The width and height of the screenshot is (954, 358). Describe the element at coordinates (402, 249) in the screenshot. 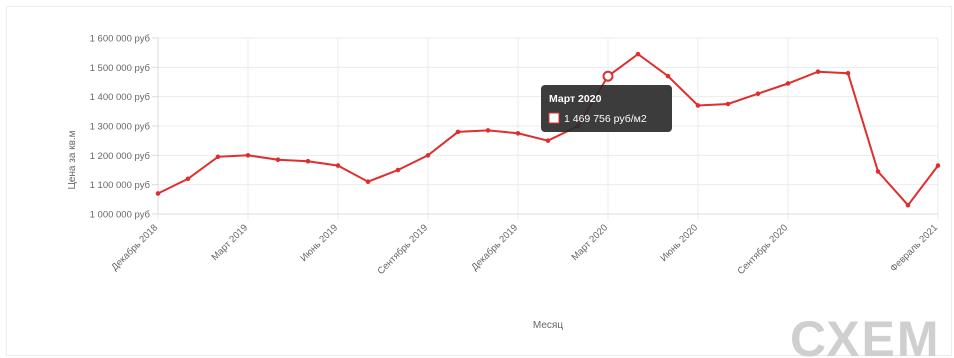

I see `x-tick-label: Сентябрь 2019` at that location.